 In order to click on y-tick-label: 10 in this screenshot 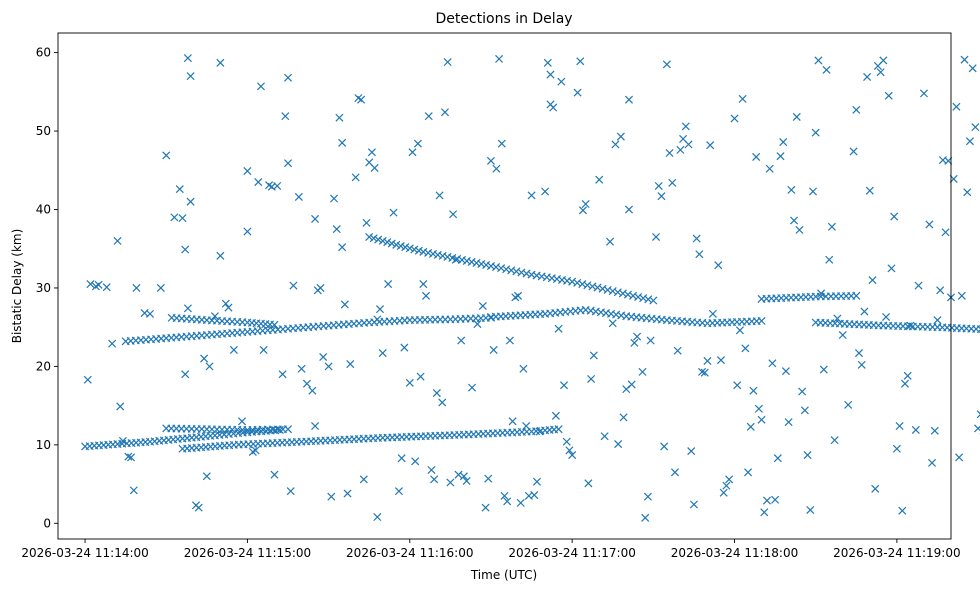, I will do `click(43, 445)`.